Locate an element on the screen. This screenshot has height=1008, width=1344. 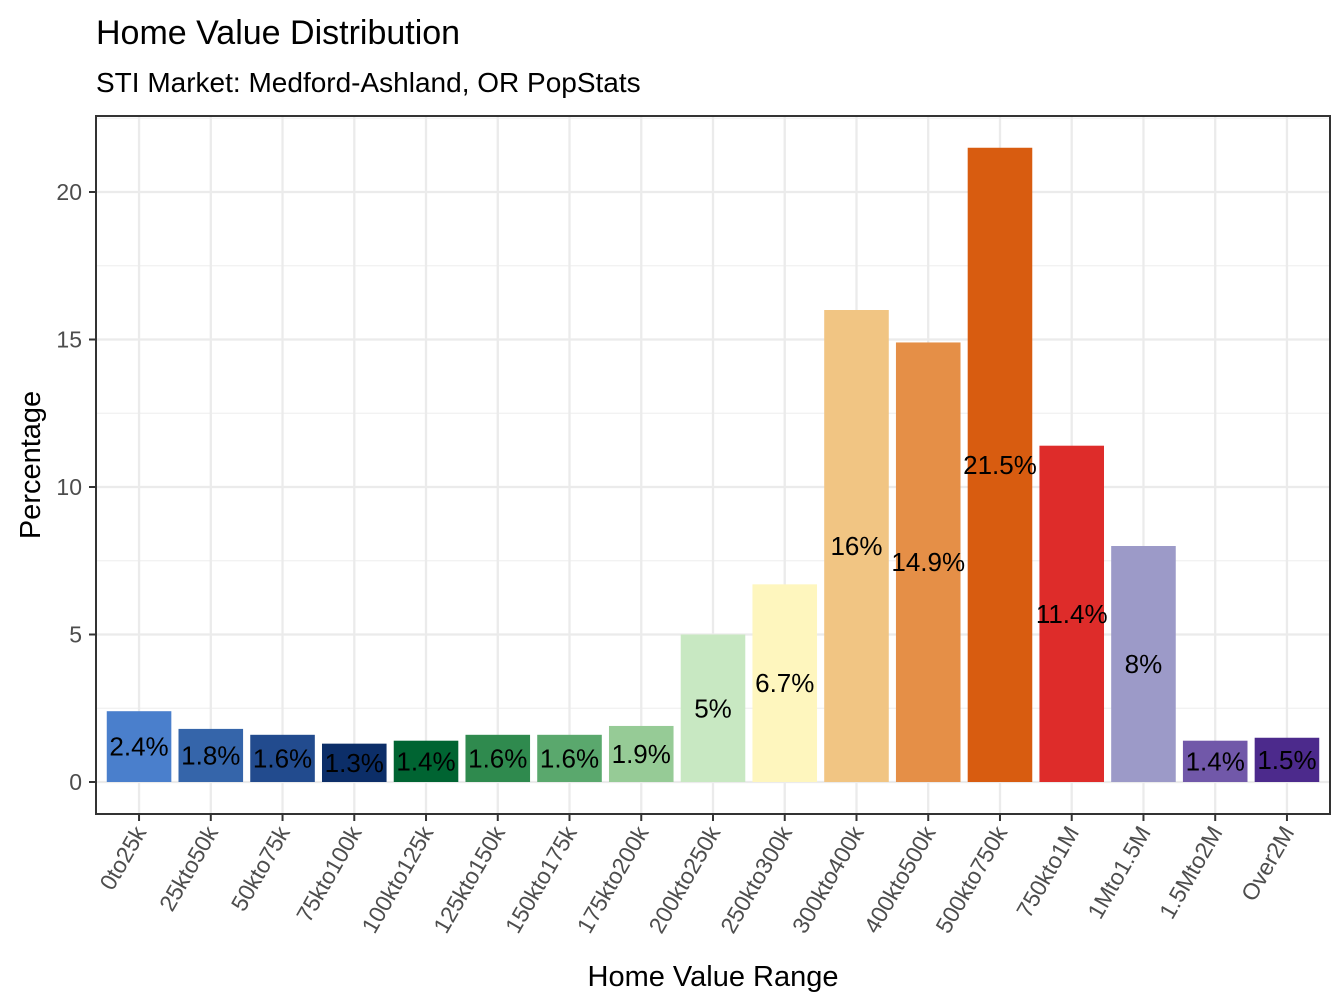
bar-150kto175k is located at coordinates (569, 758).